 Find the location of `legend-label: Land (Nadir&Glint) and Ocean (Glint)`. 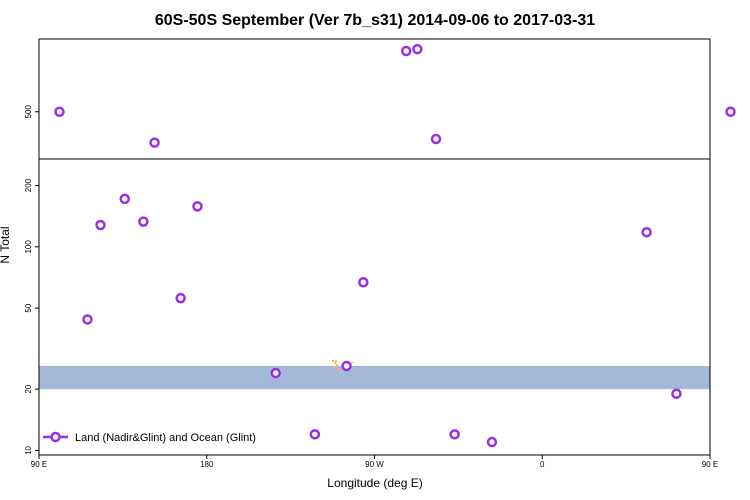

legend-label: Land (Nadir&Glint) and Ocean (Glint) is located at coordinates (165, 438).